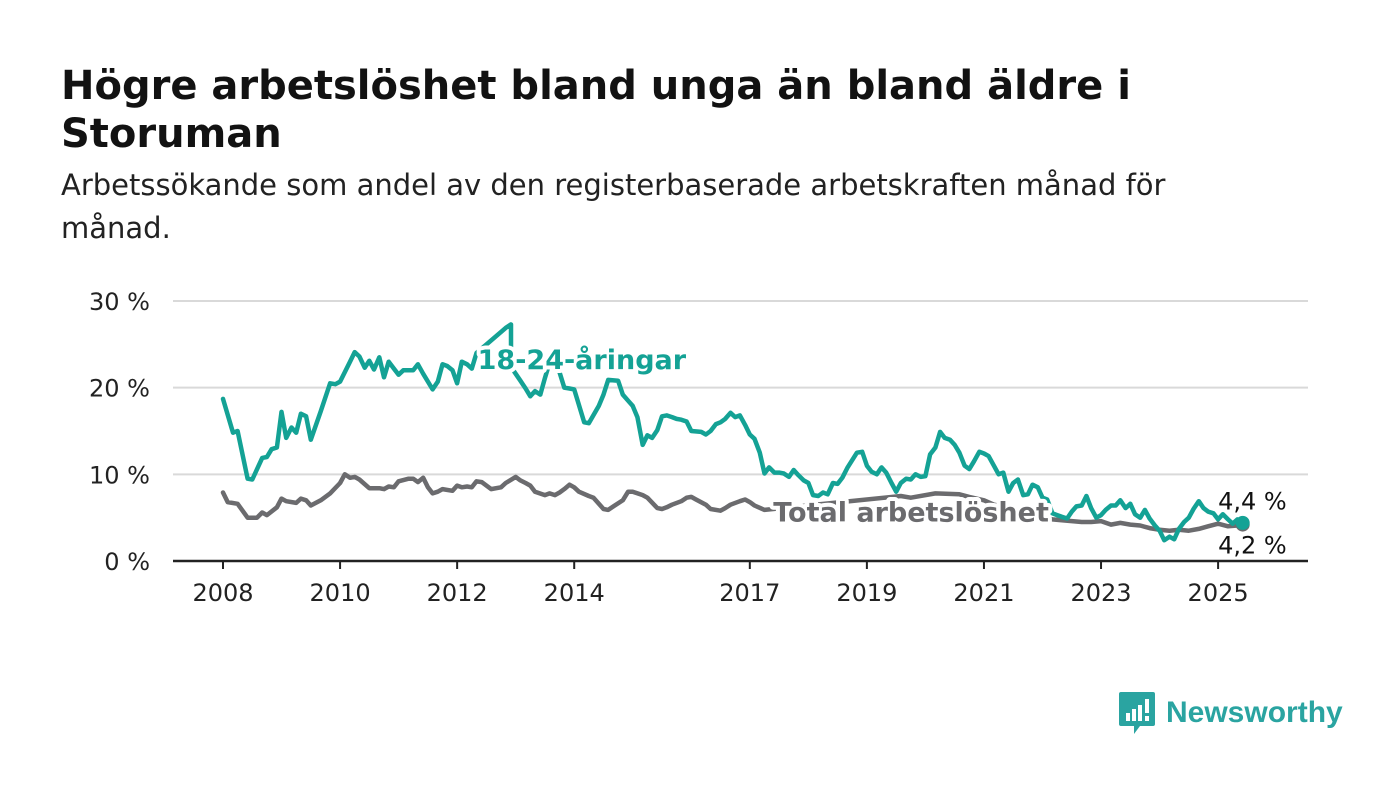  What do you see at coordinates (911, 512) in the screenshot?
I see `series-label: Total arbetslöshet` at bounding box center [911, 512].